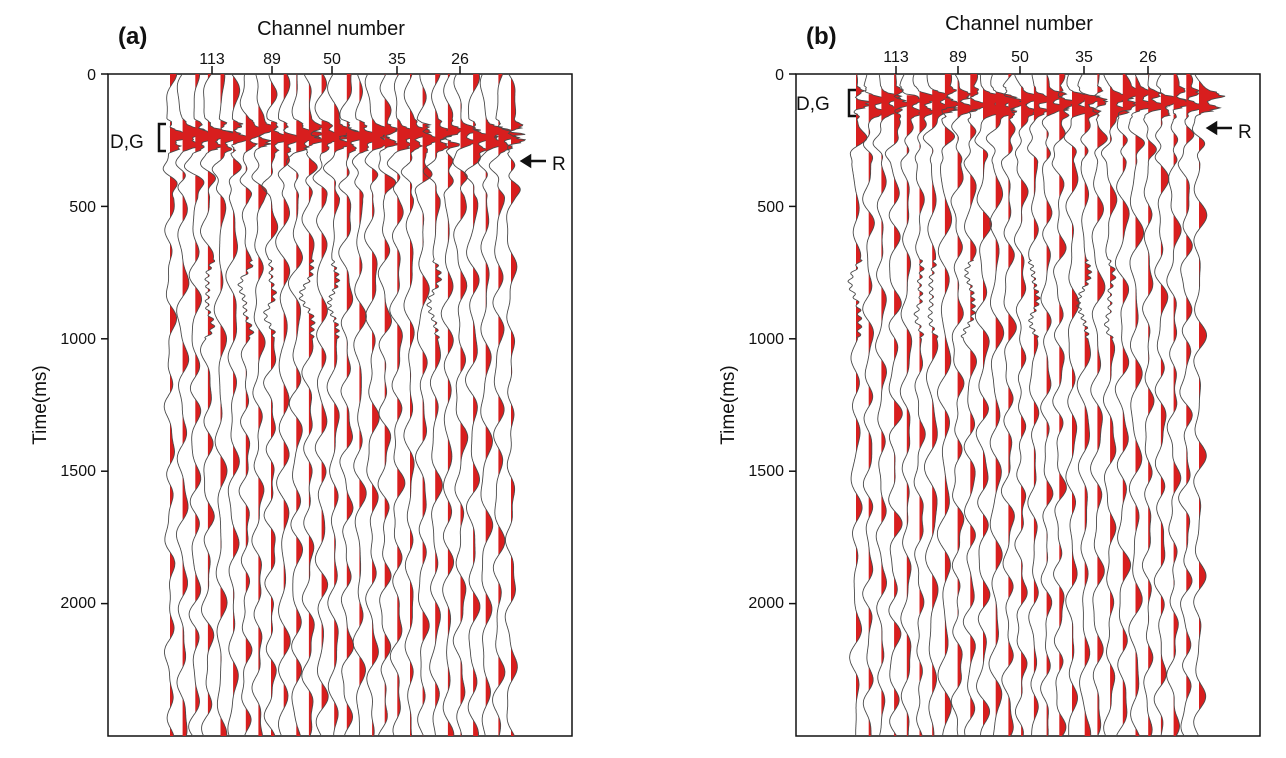 This screenshot has height=758, width=1286. Describe the element at coordinates (132, 36) in the screenshot. I see `panel-label: (a)` at that location.